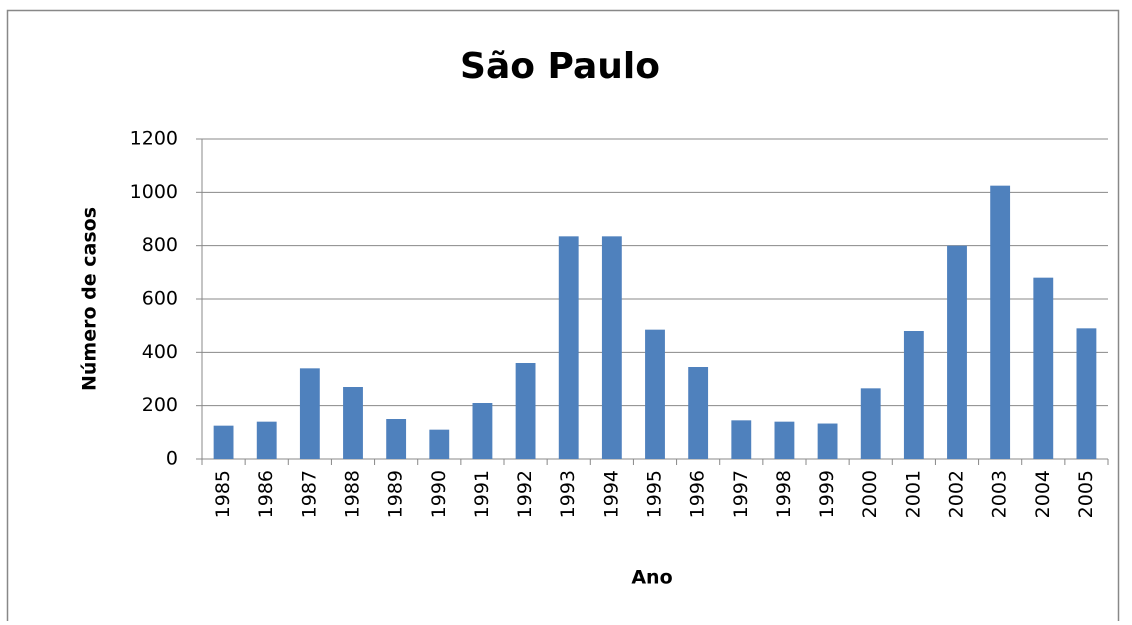  What do you see at coordinates (1000, 494) in the screenshot?
I see `x-tick-label: 2003` at bounding box center [1000, 494].